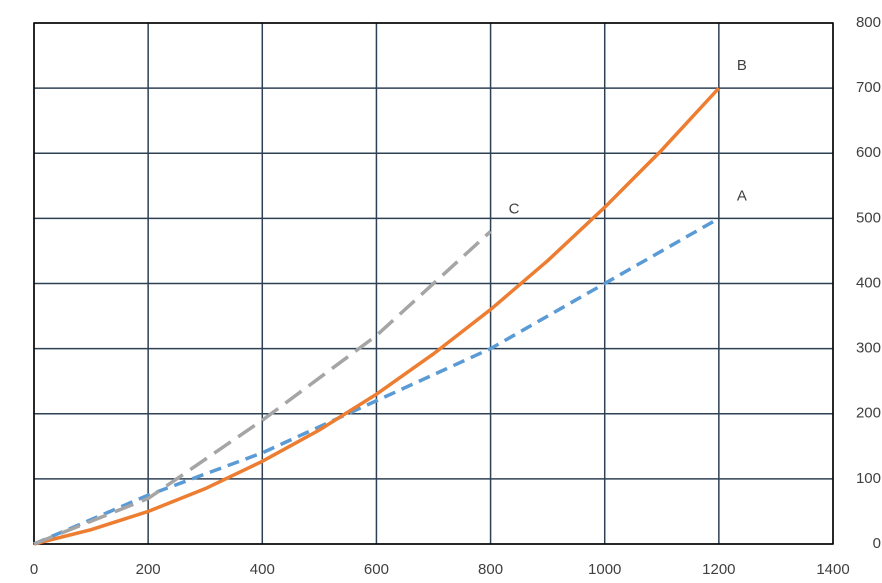  Describe the element at coordinates (376, 569) in the screenshot. I see `x-tick-label: 600` at that location.